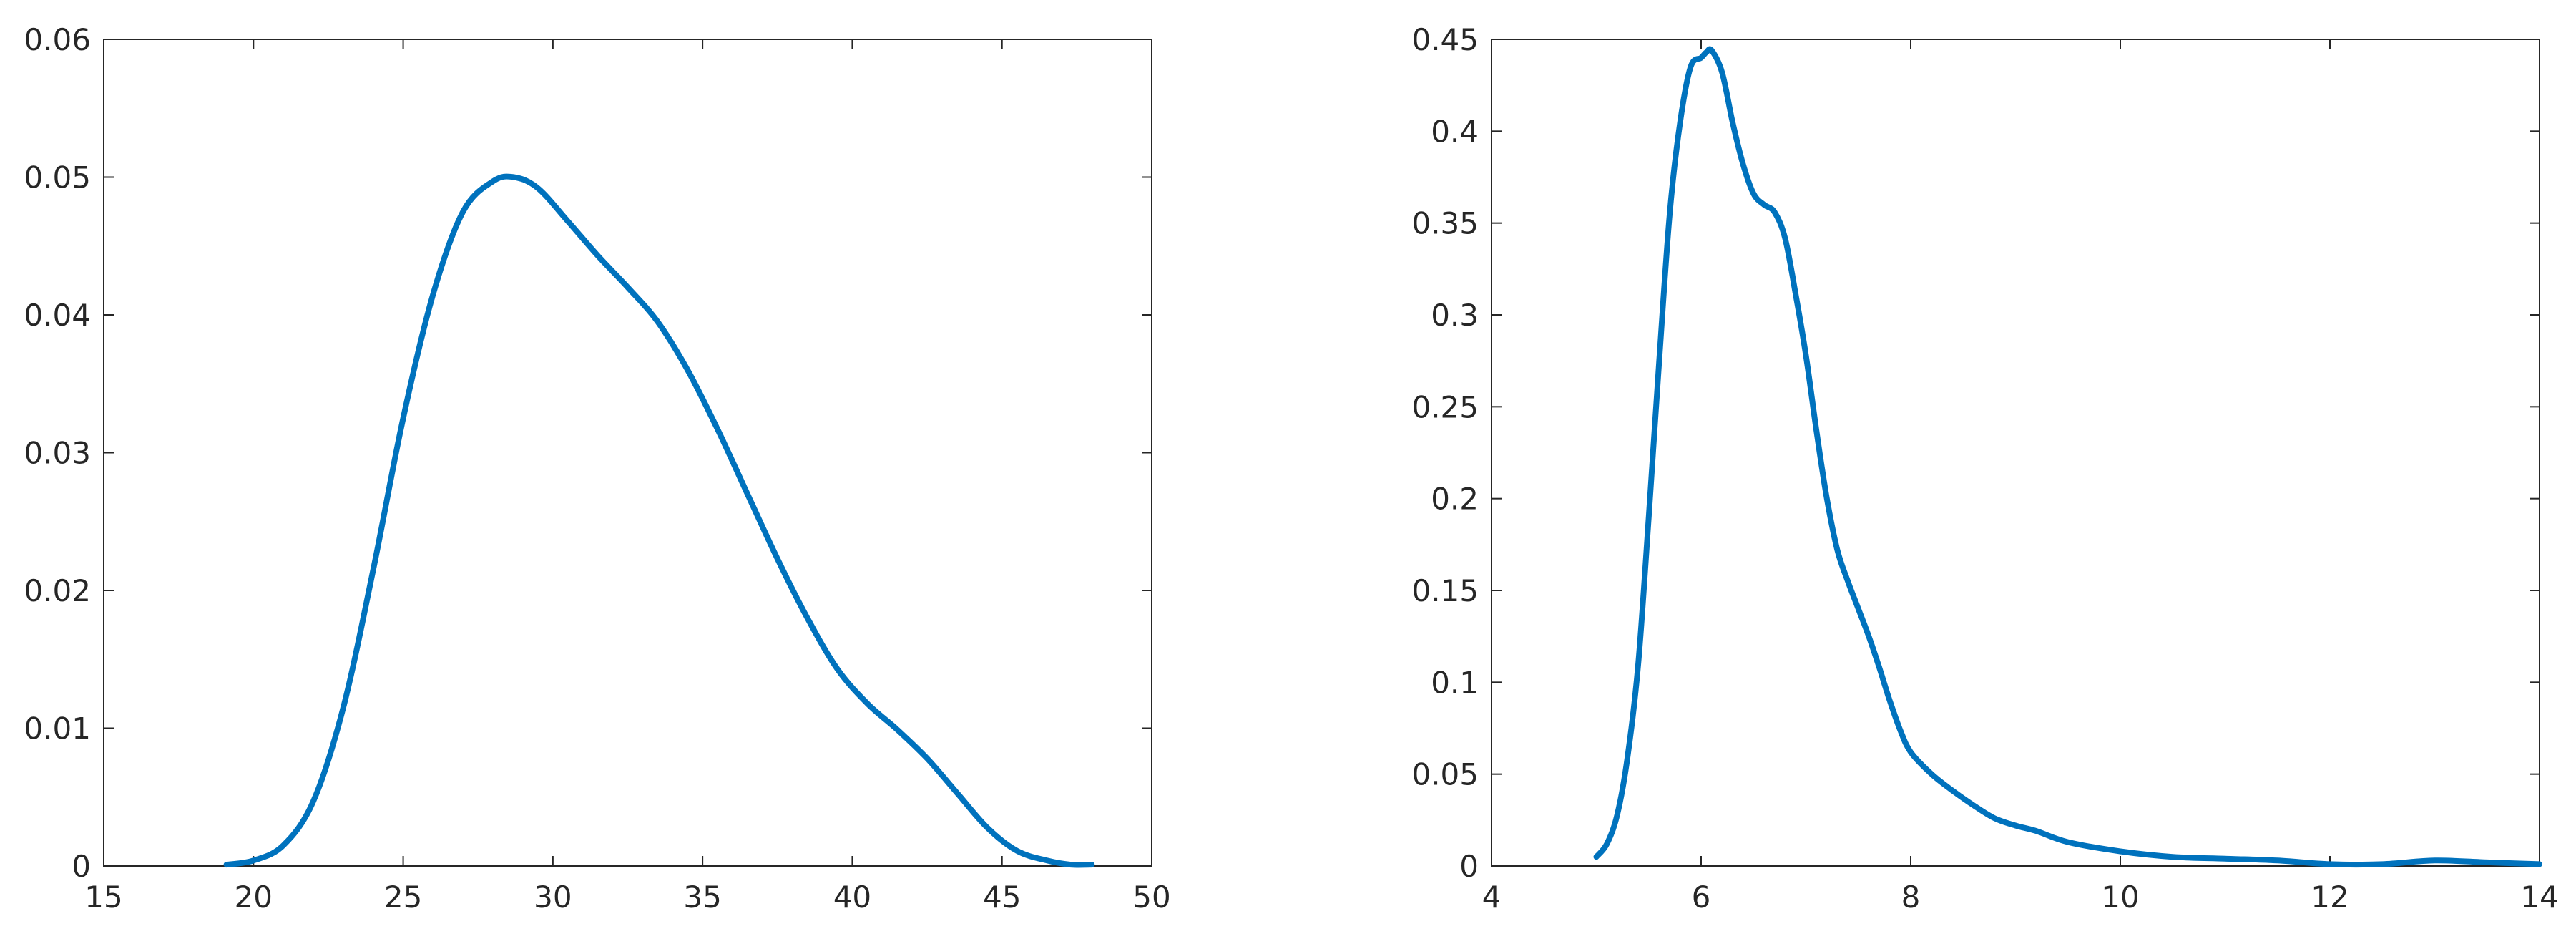 The height and width of the screenshot is (949, 2576). What do you see at coordinates (1455, 315) in the screenshot?
I see `y-tick-label: 0.3` at bounding box center [1455, 315].